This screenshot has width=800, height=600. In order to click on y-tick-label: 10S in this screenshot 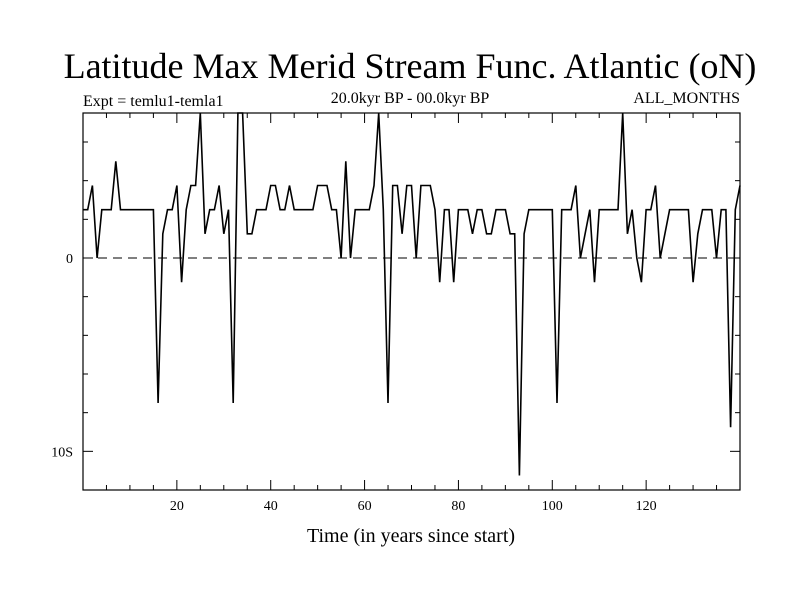, I will do `click(62, 452)`.